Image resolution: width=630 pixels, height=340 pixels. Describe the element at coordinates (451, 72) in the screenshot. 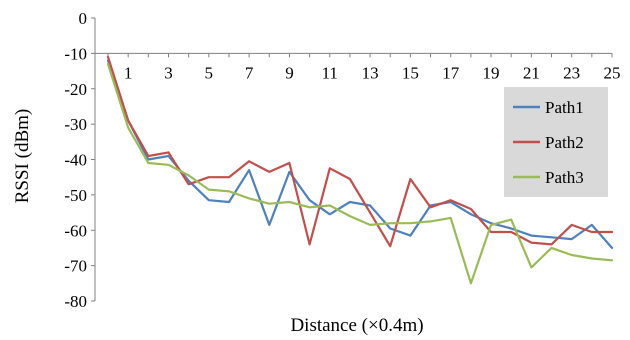

I see `x-tick-label: 17` at that location.